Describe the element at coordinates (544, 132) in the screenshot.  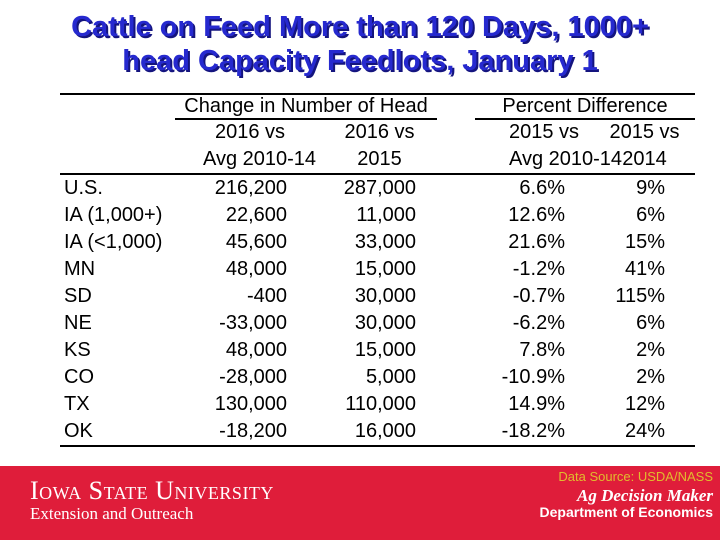
I see `column-header-3-line1: 2015 vs` at that location.